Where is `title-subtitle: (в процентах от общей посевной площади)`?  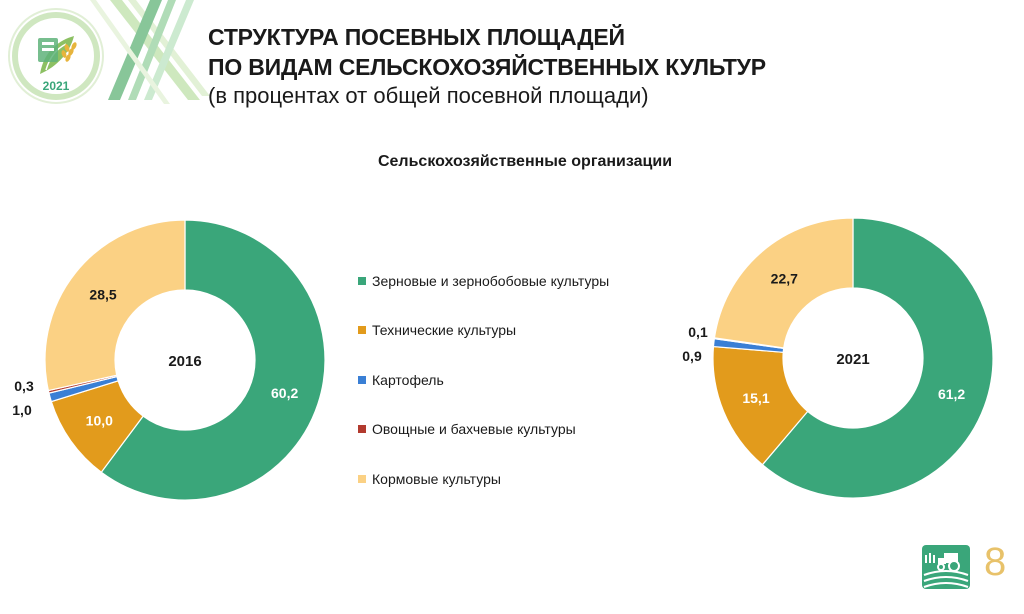 title-subtitle: (в процентах от общей посевной площади) is located at coordinates (428, 95).